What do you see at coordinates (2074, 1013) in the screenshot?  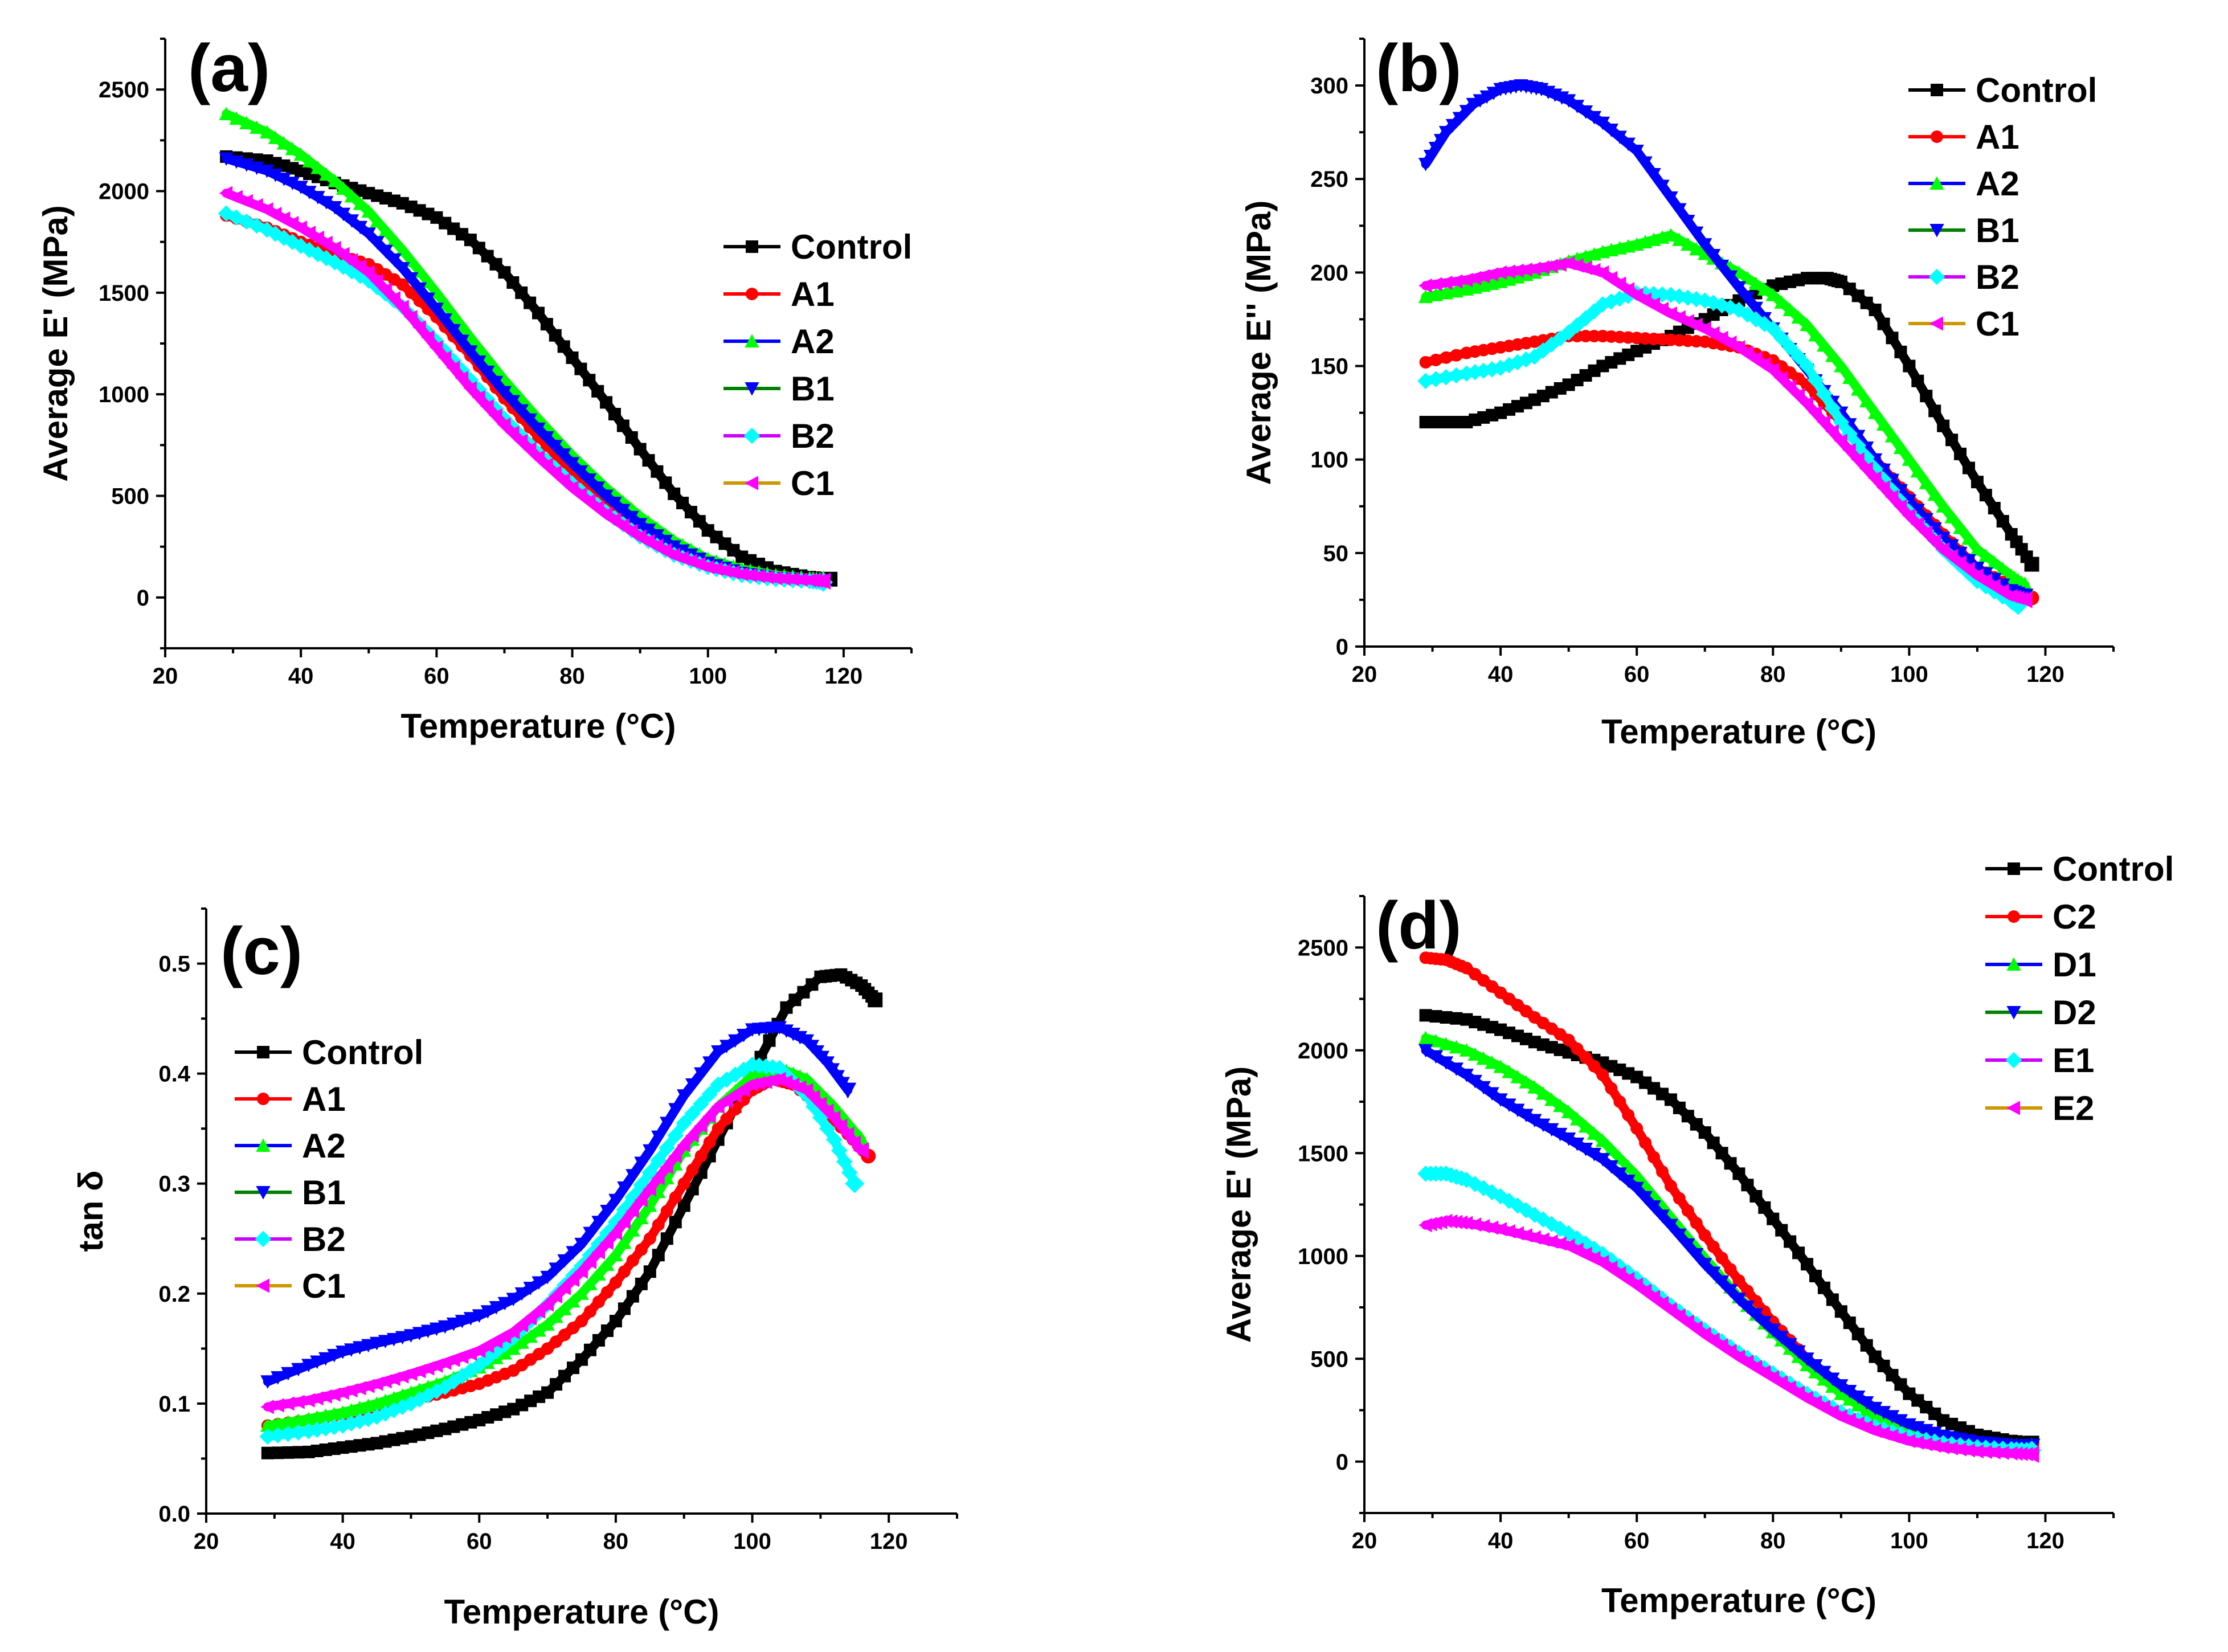 I see `legend-label: D2` at bounding box center [2074, 1013].